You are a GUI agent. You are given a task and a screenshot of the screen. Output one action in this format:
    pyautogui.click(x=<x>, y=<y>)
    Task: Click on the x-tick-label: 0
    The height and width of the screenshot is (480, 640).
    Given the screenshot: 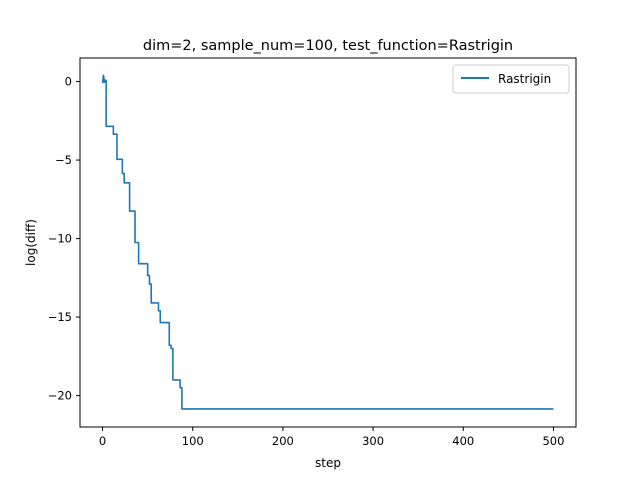 What is the action you would take?
    pyautogui.click(x=102, y=441)
    